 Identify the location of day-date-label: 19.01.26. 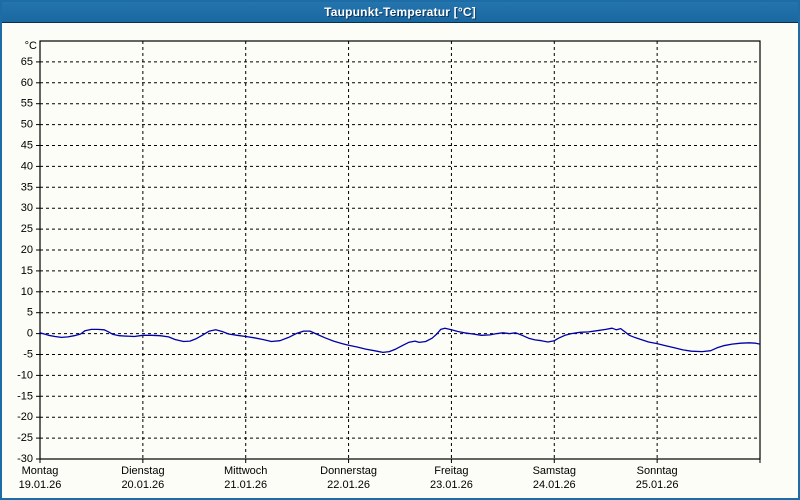
(40, 485).